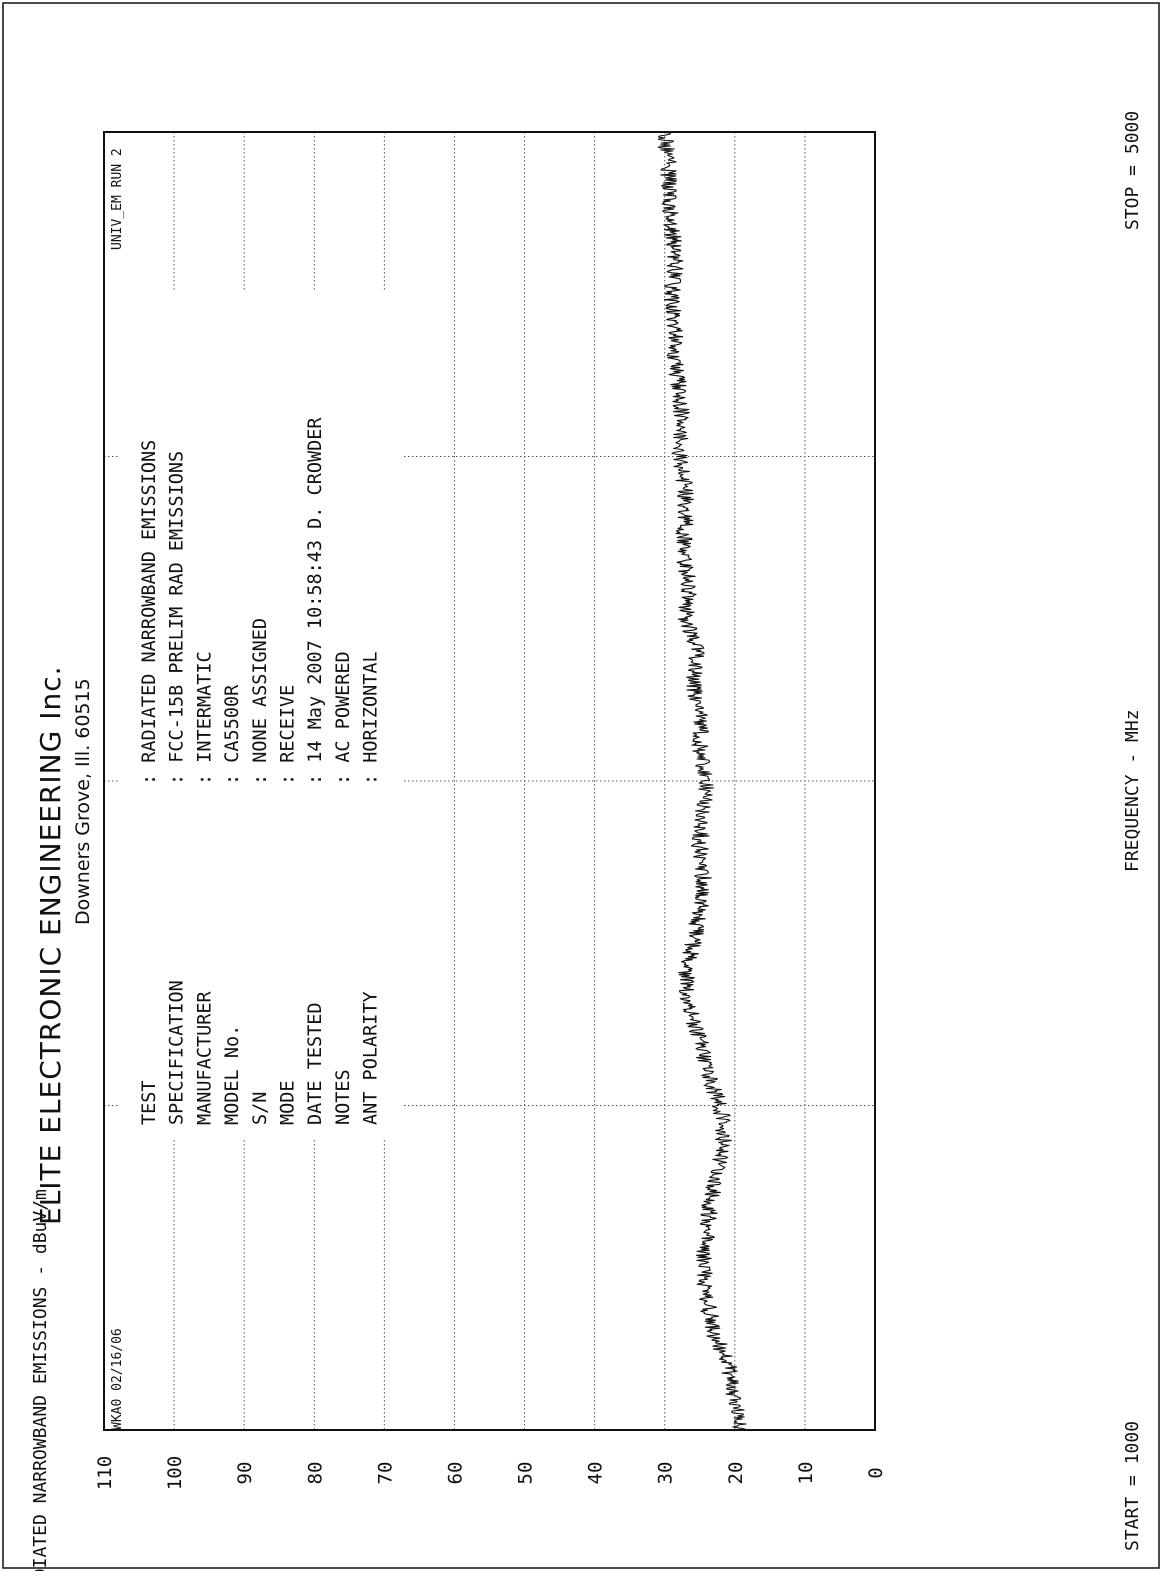 The width and height of the screenshot is (1162, 1571). Describe the element at coordinates (666, 1473) in the screenshot. I see `y-tick-label: 30` at that location.